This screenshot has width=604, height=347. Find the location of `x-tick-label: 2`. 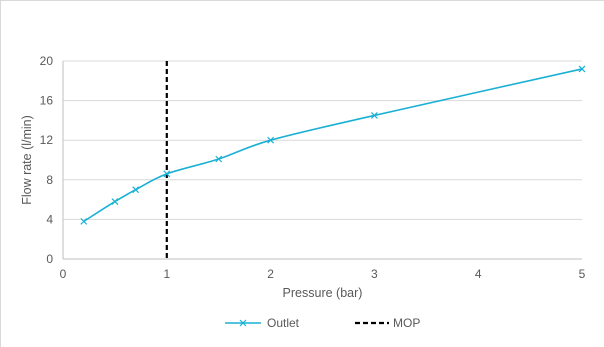

x-tick-label: 2 is located at coordinates (270, 274).